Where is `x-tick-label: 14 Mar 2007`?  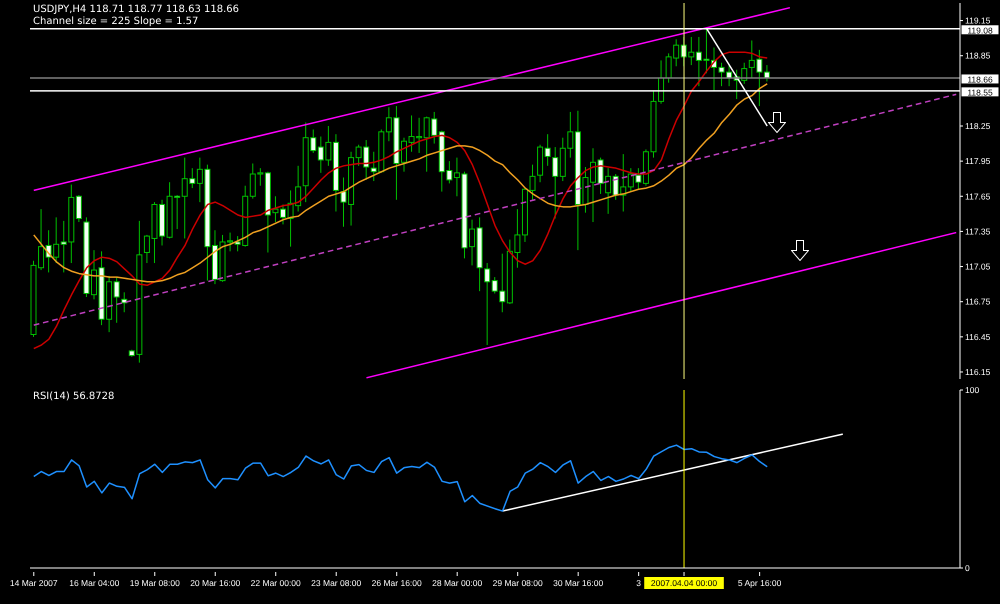
x-tick-label: 14 Mar 2007 is located at coordinates (34, 583).